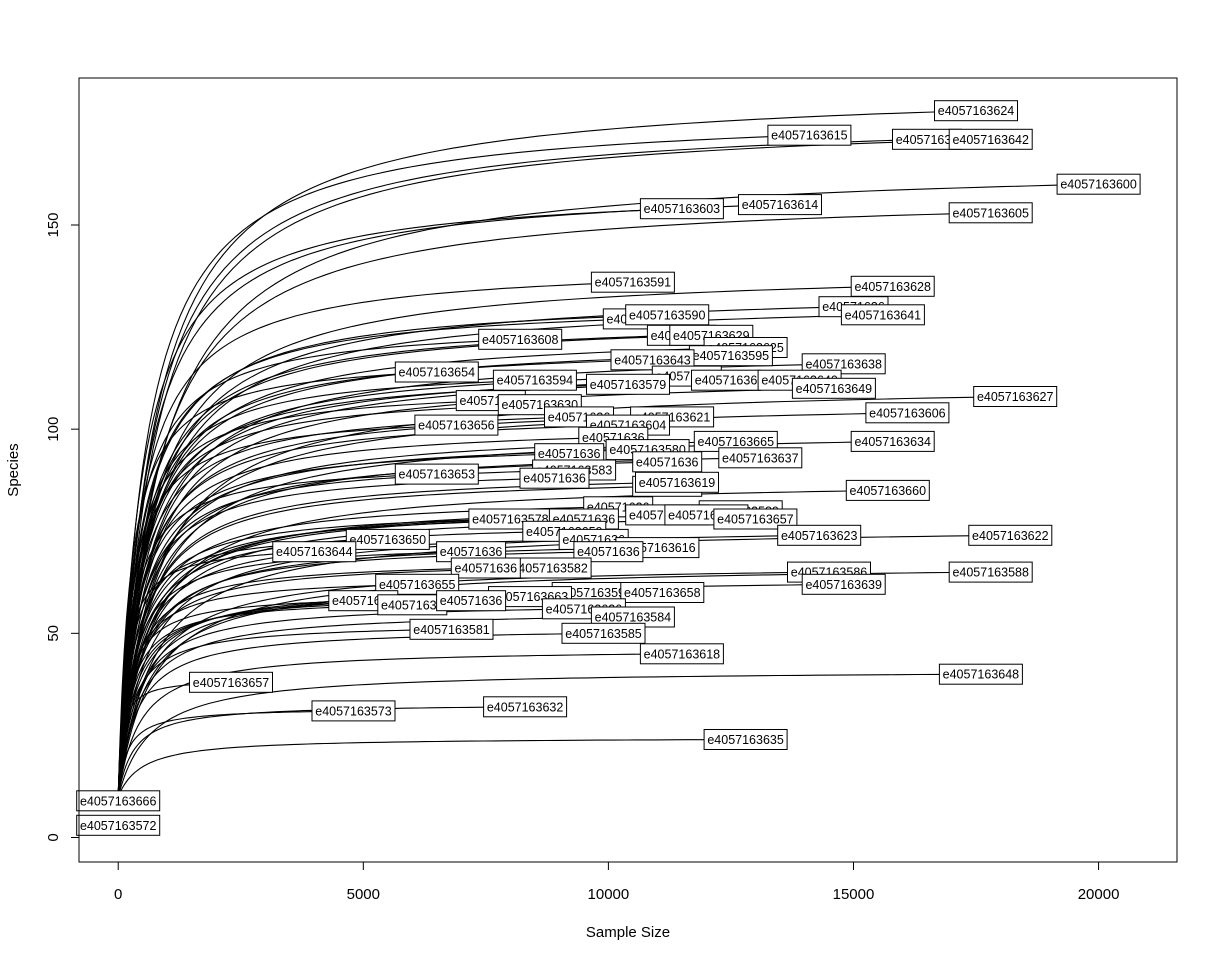 The image size is (1218, 961). I want to click on curve-label: e4057163642, so click(990, 139).